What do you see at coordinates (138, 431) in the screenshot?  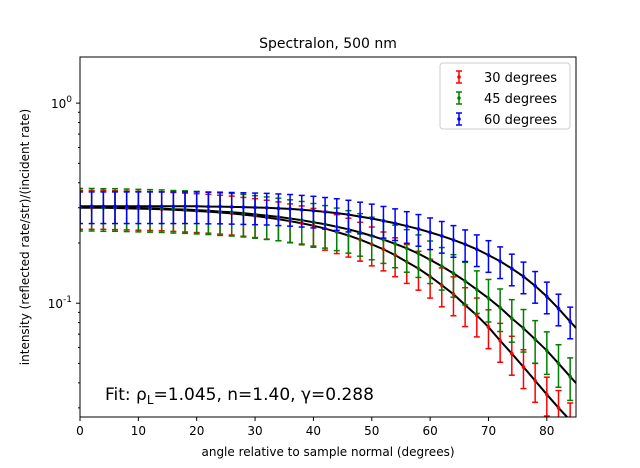 I see `x-tick-label: 10` at bounding box center [138, 431].